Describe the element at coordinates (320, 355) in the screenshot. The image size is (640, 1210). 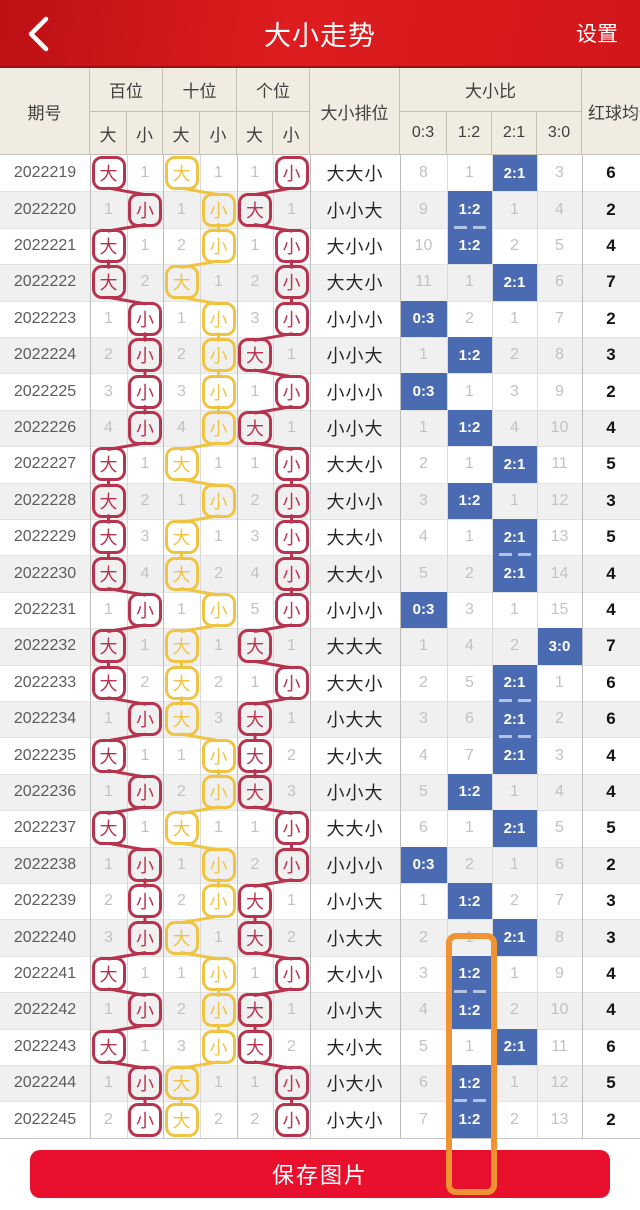
I see `table-row: 2022224 小 2 小 2 大 1 小小大 1 1:2 2 8 3` at that location.